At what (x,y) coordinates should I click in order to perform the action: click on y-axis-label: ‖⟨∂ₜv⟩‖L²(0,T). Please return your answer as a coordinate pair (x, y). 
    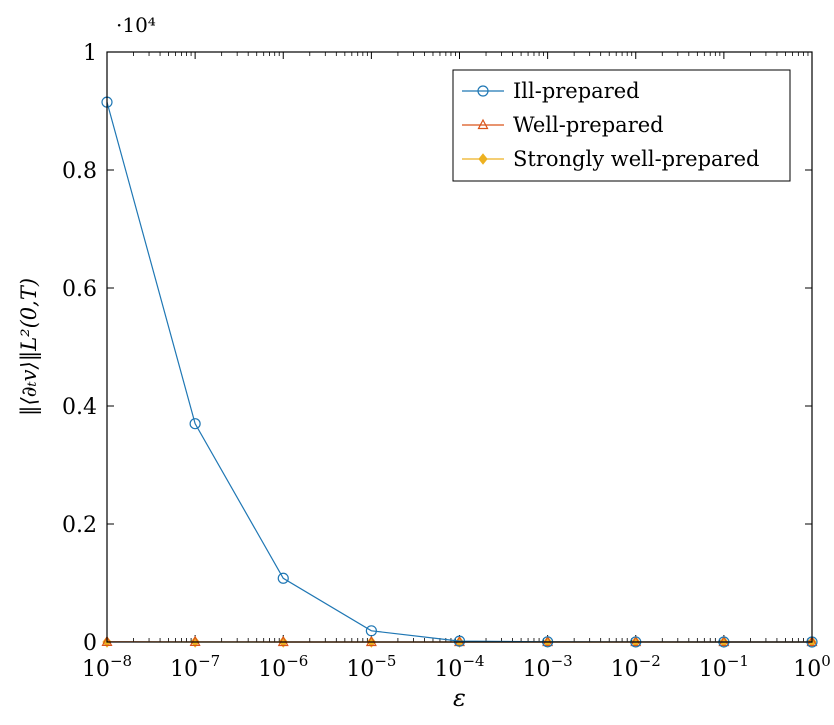
    Looking at the image, I should click on (29, 347).